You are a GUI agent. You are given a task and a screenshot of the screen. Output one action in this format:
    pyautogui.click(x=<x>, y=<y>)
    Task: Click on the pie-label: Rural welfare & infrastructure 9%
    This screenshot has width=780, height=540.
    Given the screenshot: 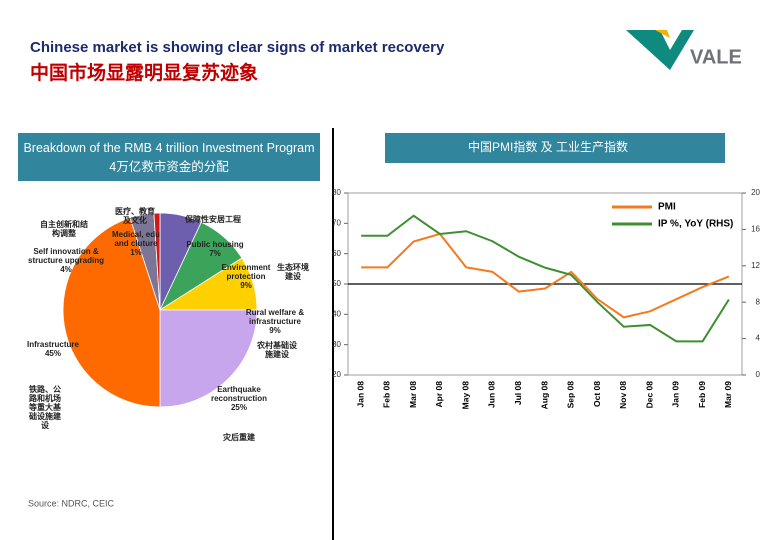 What is the action you would take?
    pyautogui.click(x=275, y=321)
    